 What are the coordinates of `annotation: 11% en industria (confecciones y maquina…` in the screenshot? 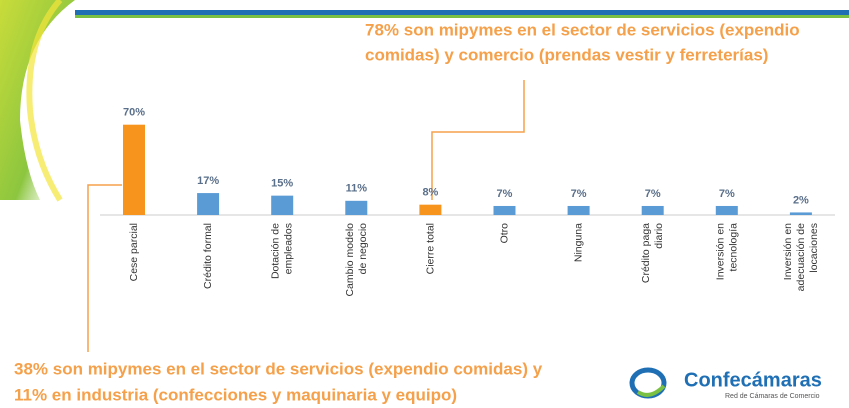 It's located at (235, 394).